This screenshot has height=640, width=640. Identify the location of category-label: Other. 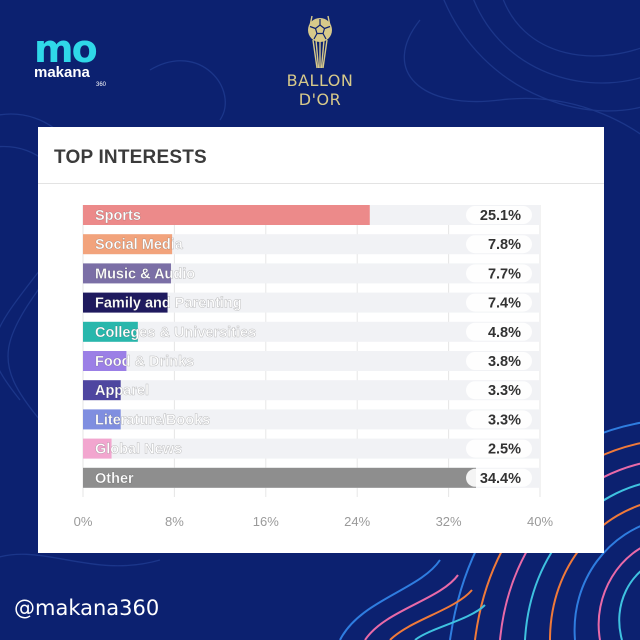
(114, 479).